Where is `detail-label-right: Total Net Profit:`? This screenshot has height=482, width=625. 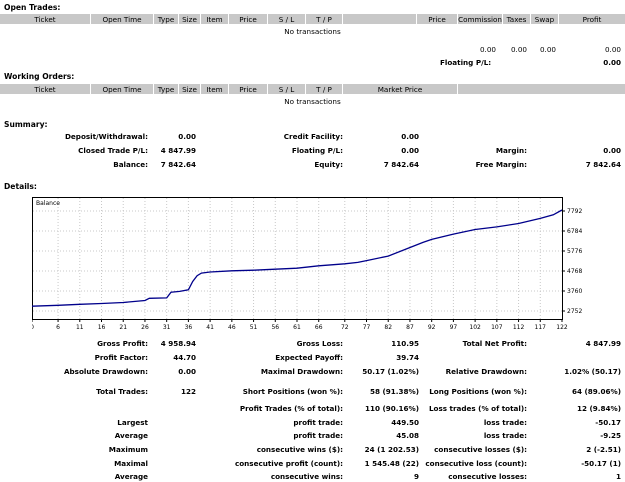 detail-label-right: Total Net Profit: is located at coordinates (494, 343).